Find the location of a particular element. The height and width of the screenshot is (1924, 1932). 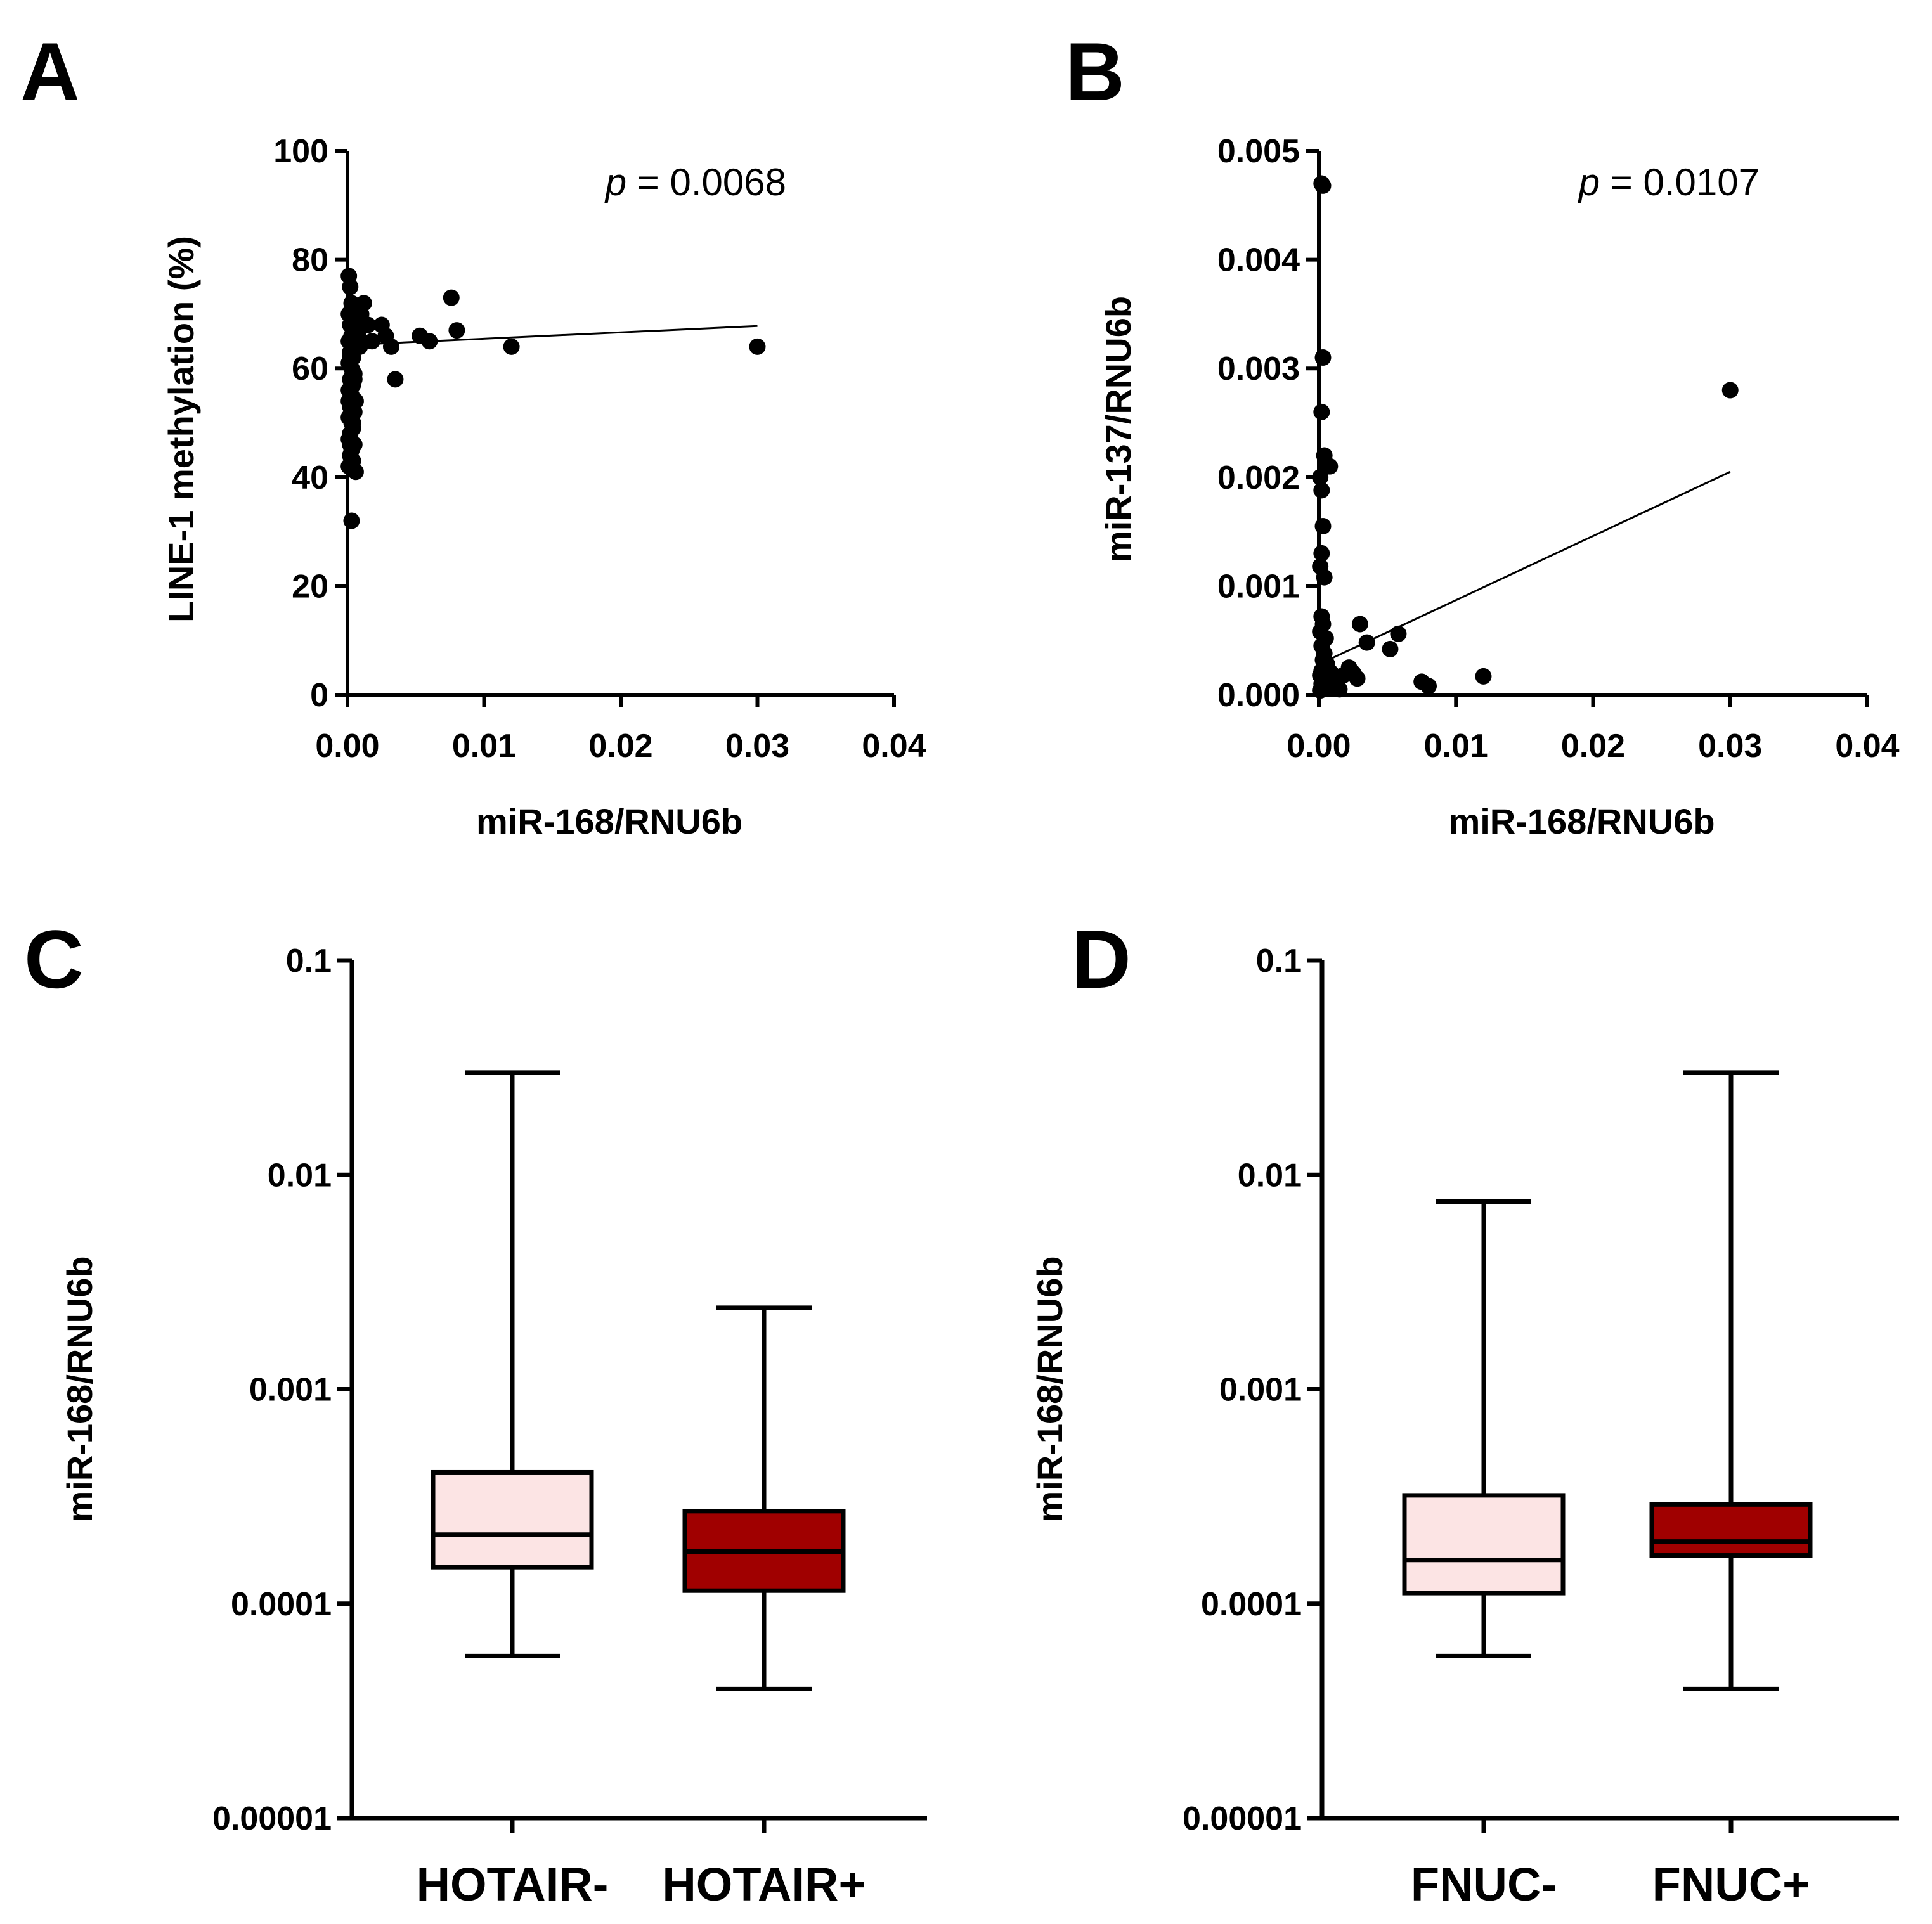

y-tick-label: 100 is located at coordinates (300, 151).